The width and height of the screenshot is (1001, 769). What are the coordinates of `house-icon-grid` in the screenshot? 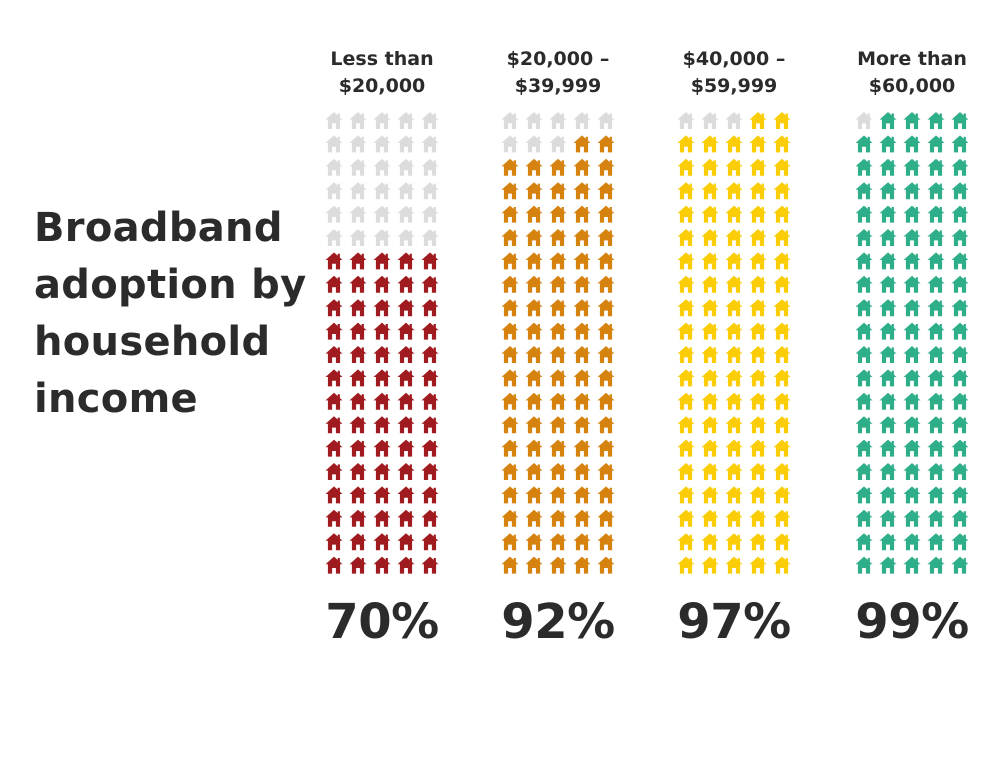 It's located at (734, 343).